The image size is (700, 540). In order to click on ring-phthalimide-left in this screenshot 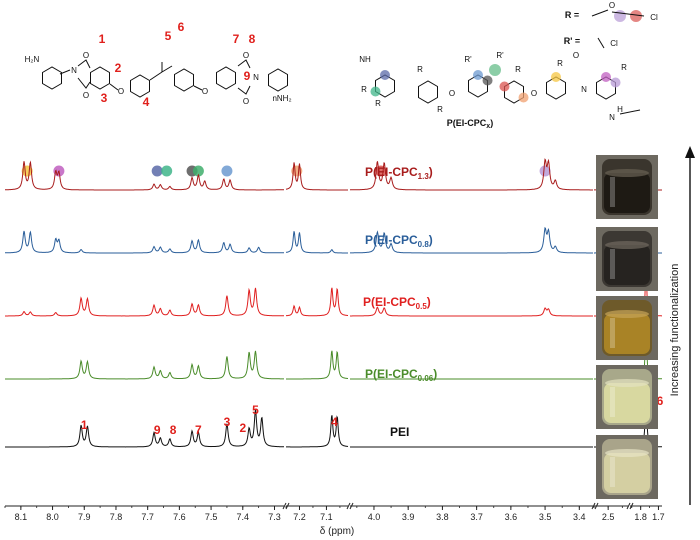, I will do `click(100, 78)`.